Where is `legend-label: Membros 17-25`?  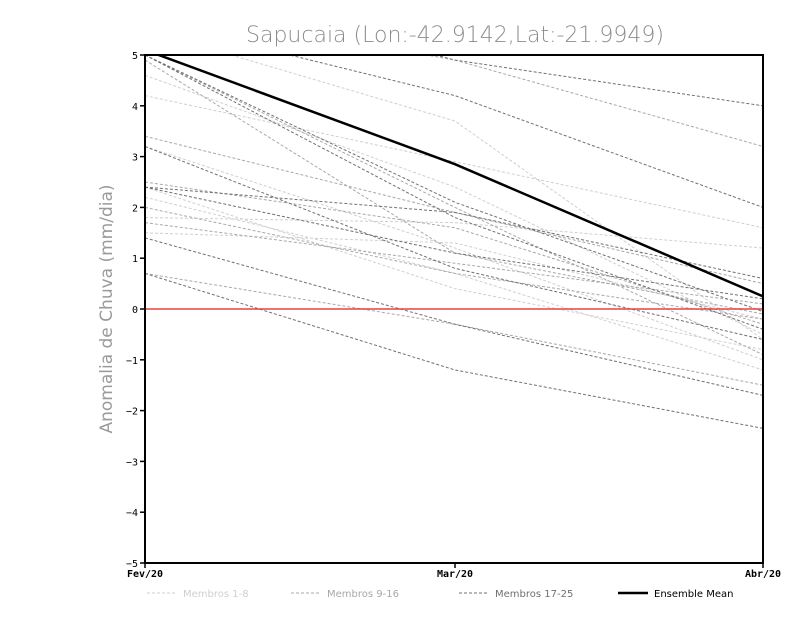 legend-label: Membros 17-25 is located at coordinates (534, 594).